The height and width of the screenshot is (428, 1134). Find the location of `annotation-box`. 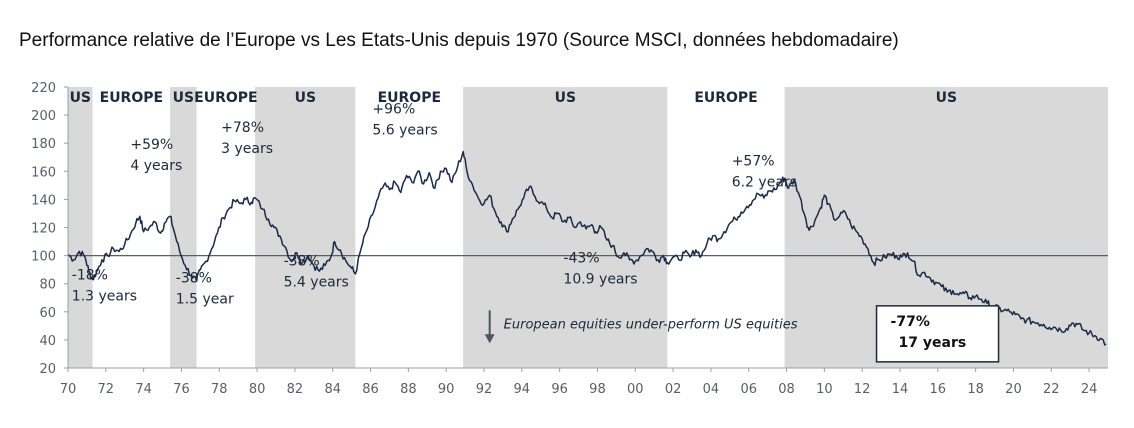

annotation-box is located at coordinates (937, 334).